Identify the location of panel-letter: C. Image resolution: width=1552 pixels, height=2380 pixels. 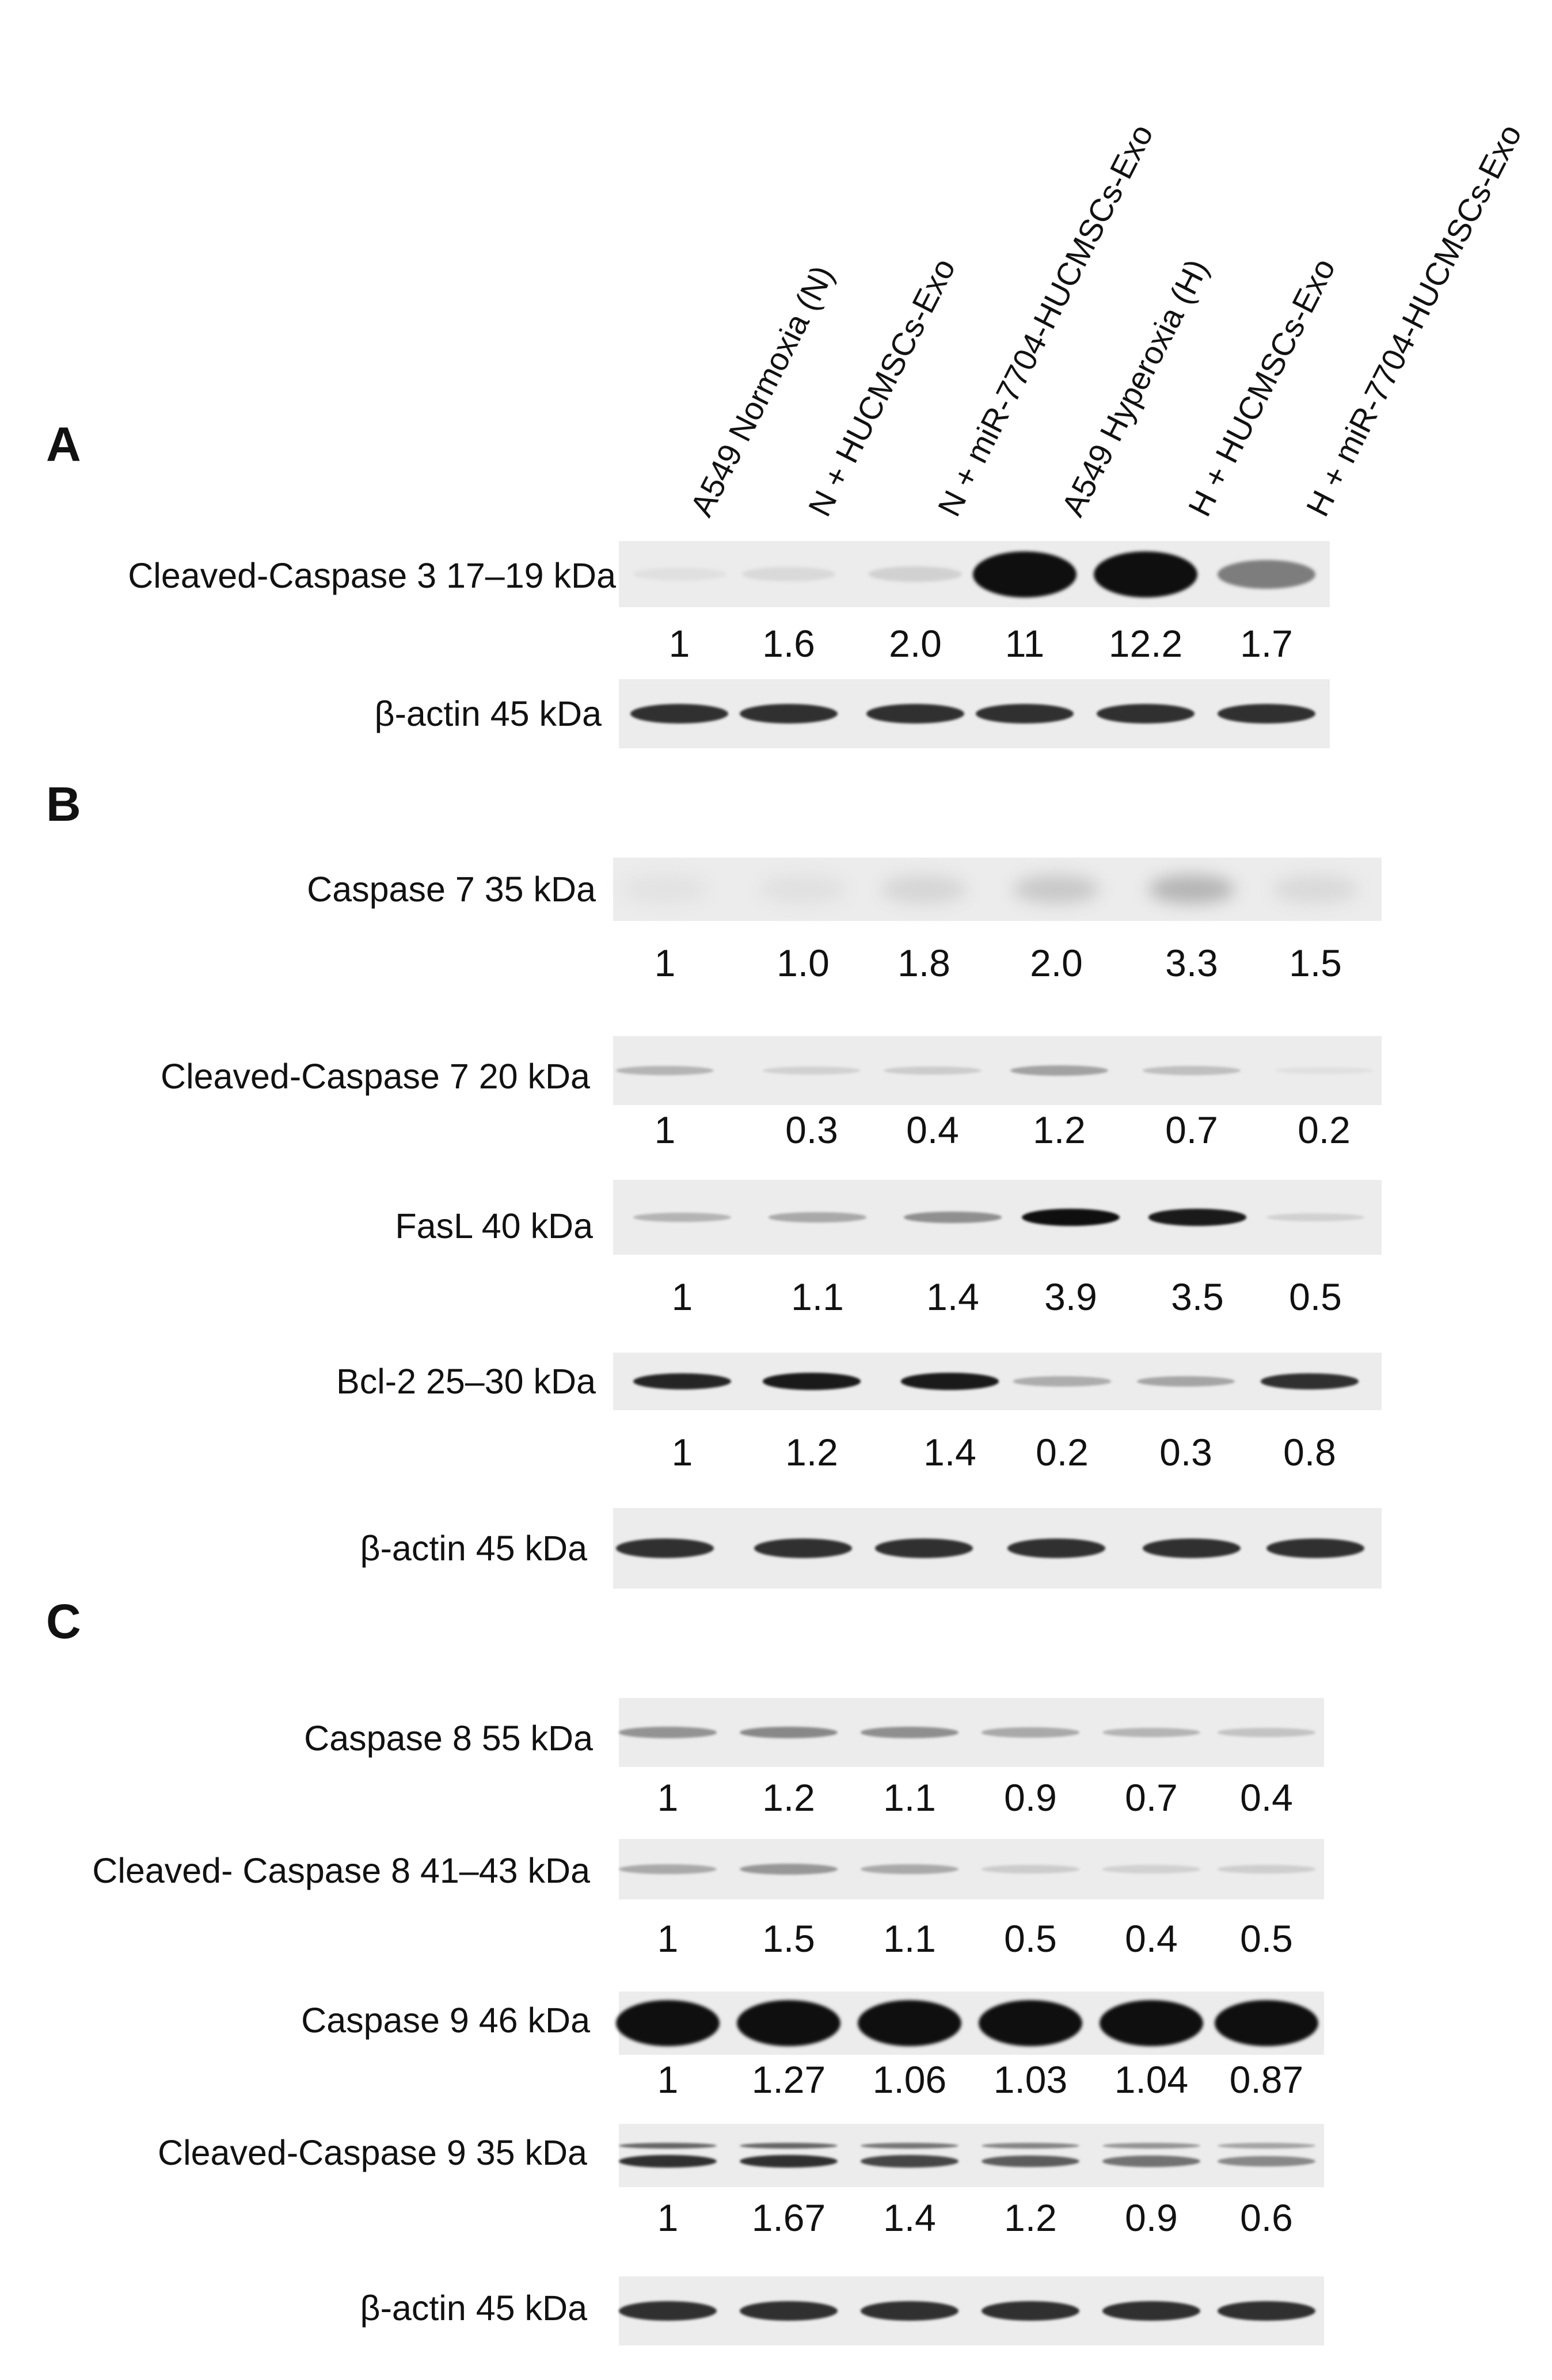
(63, 1621).